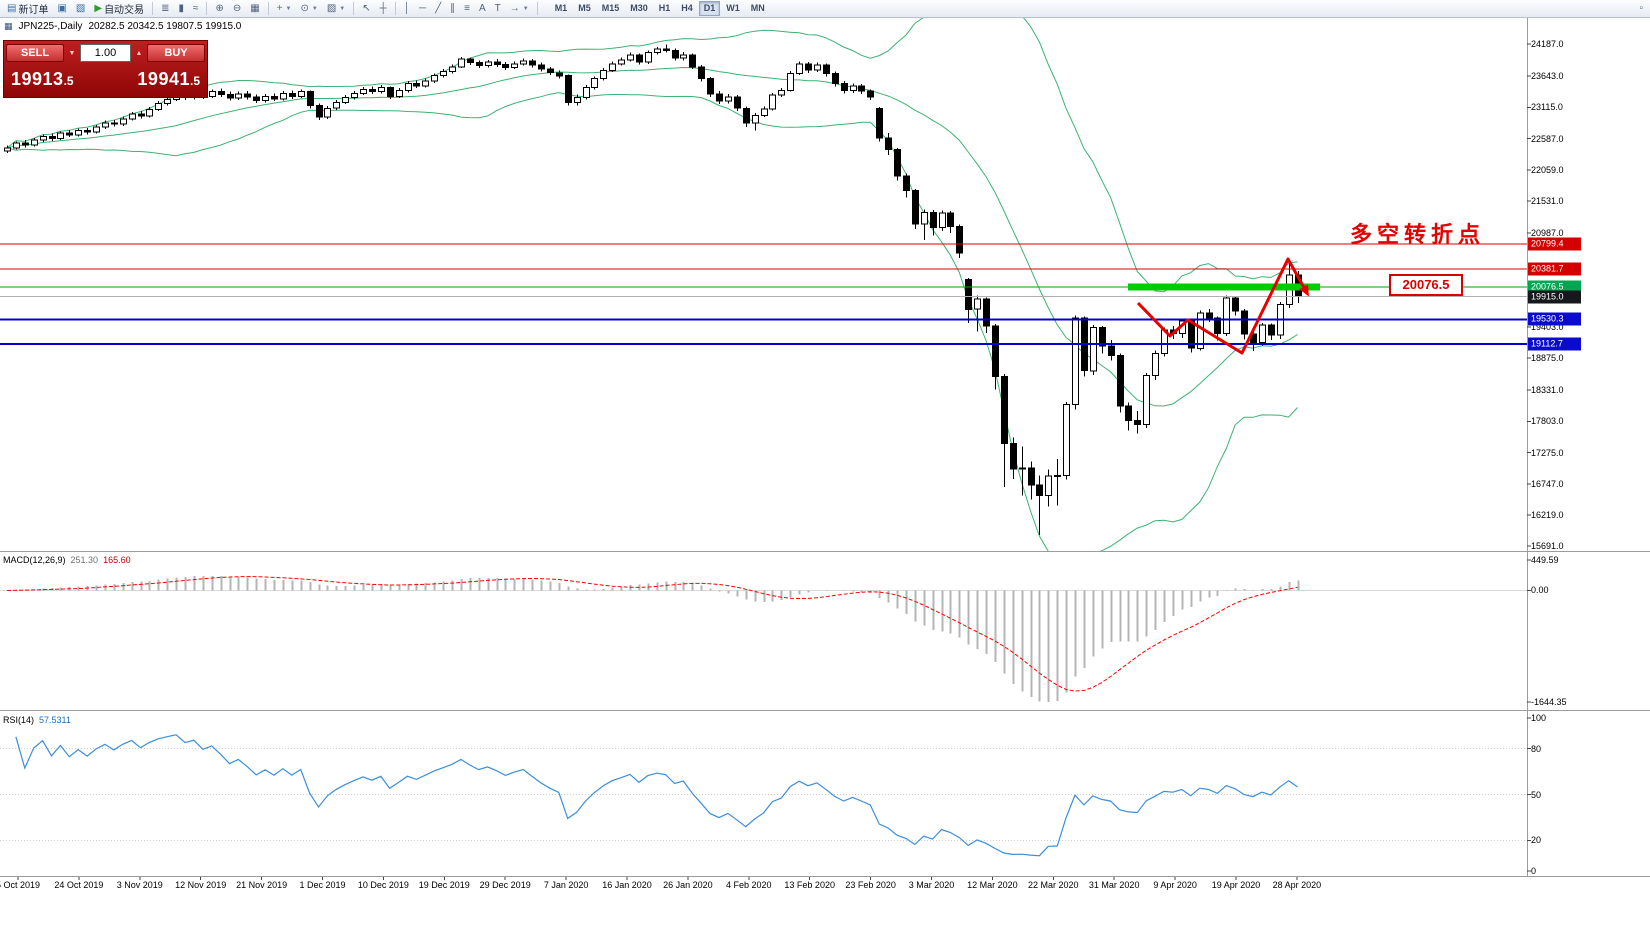 The width and height of the screenshot is (1650, 943). I want to click on text-icon: A, so click(482, 8).